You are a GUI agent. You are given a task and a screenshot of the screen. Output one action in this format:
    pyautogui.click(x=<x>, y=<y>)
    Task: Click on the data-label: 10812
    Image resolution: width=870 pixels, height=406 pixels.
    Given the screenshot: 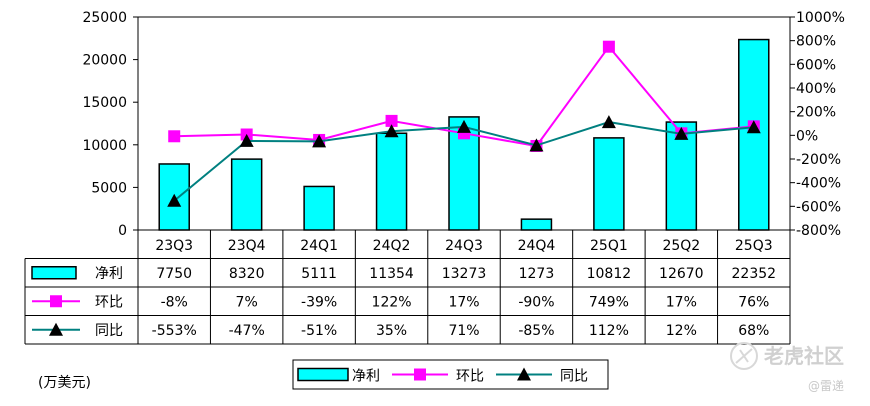 What is the action you would take?
    pyautogui.click(x=609, y=274)
    